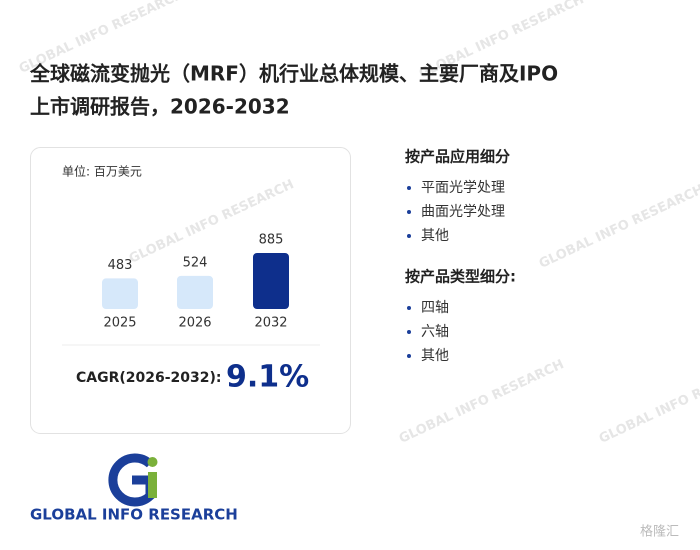  I want to click on segment-heading: 按产品应用细分, so click(457, 157).